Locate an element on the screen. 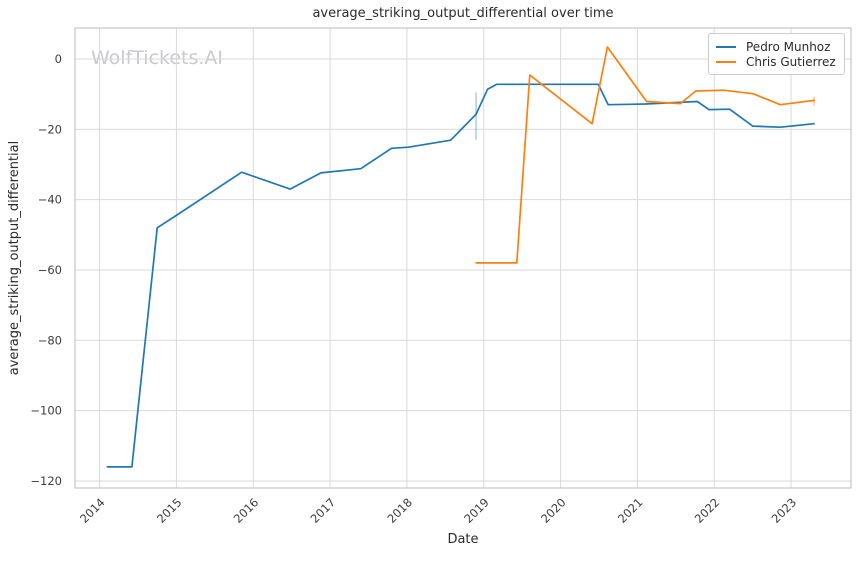  y-tick-label: −80 is located at coordinates (50, 340).